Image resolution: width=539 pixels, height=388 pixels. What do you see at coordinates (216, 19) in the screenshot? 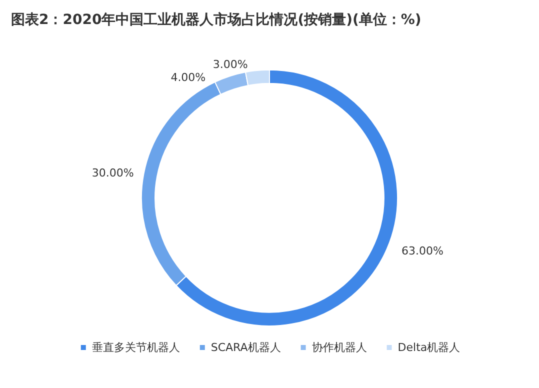
I see `chart-title: 图表2：2020年中国工业机器人市场占比情况(按销量)(单位：%)` at bounding box center [216, 19].